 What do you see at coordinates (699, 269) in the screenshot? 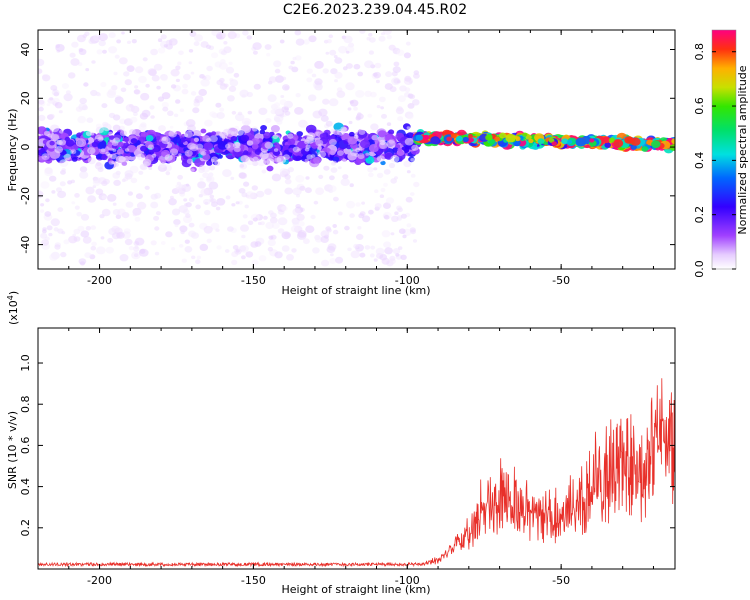
I see `colorbar-tick-label: 0.0` at bounding box center [699, 269].